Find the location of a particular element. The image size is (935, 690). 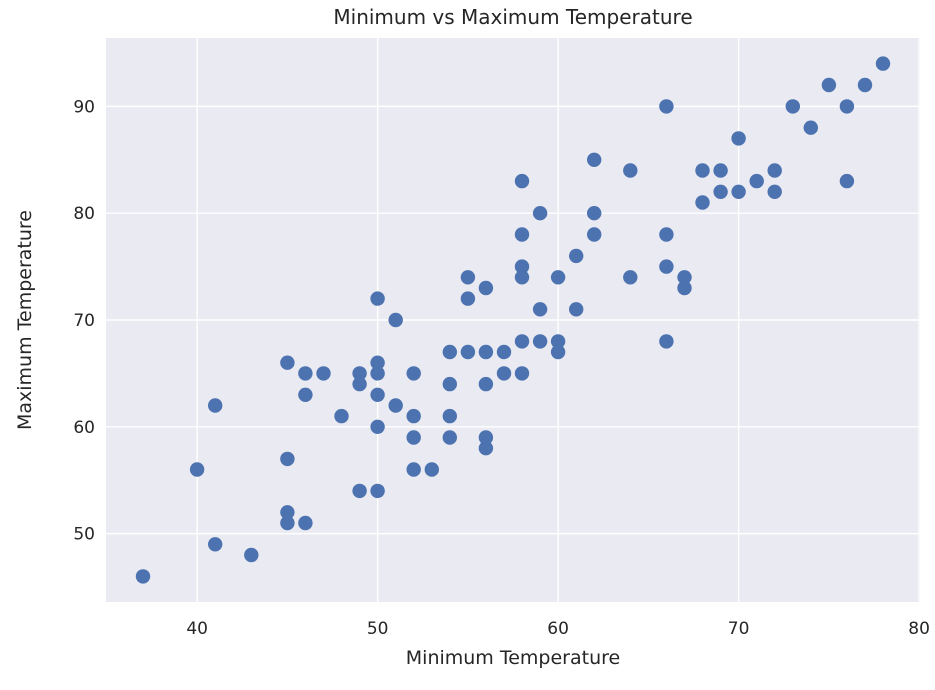

x-tick-label: 70 is located at coordinates (739, 629).